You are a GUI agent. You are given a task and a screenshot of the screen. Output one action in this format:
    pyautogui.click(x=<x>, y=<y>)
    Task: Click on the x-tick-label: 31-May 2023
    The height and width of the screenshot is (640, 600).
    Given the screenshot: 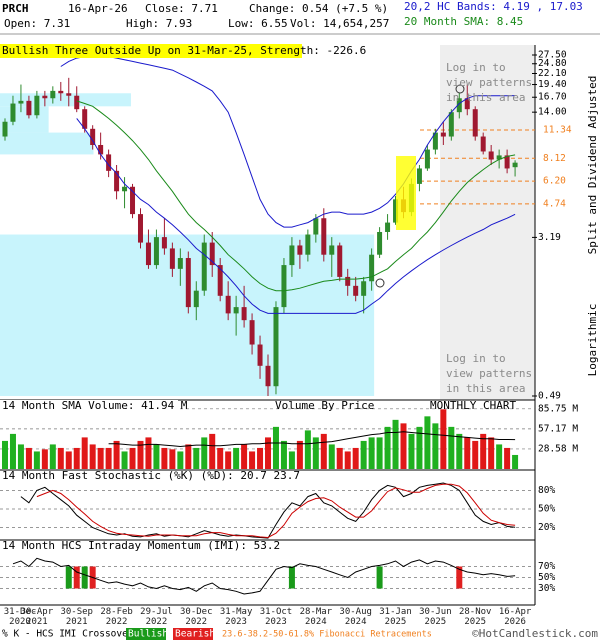 What is the action you would take?
    pyautogui.click(x=236, y=617)
    